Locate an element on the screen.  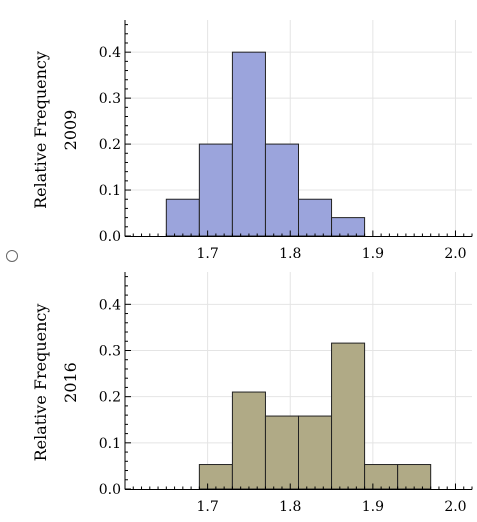
y-axis-year-label: 2009 is located at coordinates (70, 130).